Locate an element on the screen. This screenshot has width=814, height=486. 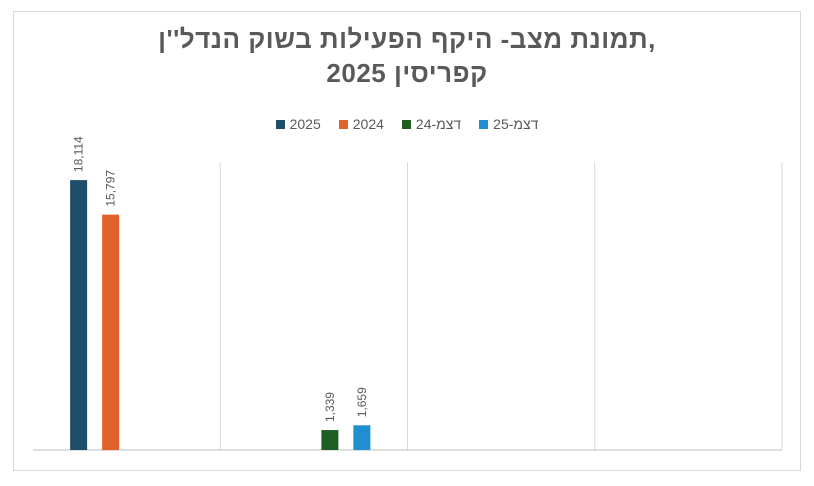
legend-label-dec-25: דצמ-25 is located at coordinates (516, 124).